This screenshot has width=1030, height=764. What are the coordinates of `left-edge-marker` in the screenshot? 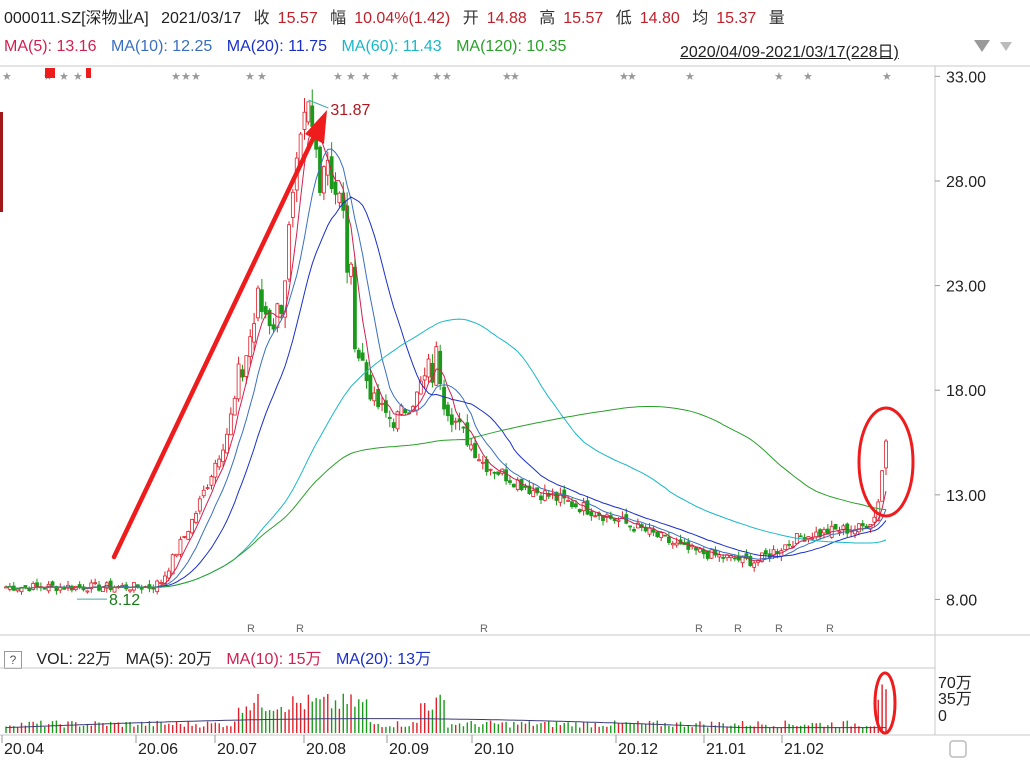 It's located at (1, 162).